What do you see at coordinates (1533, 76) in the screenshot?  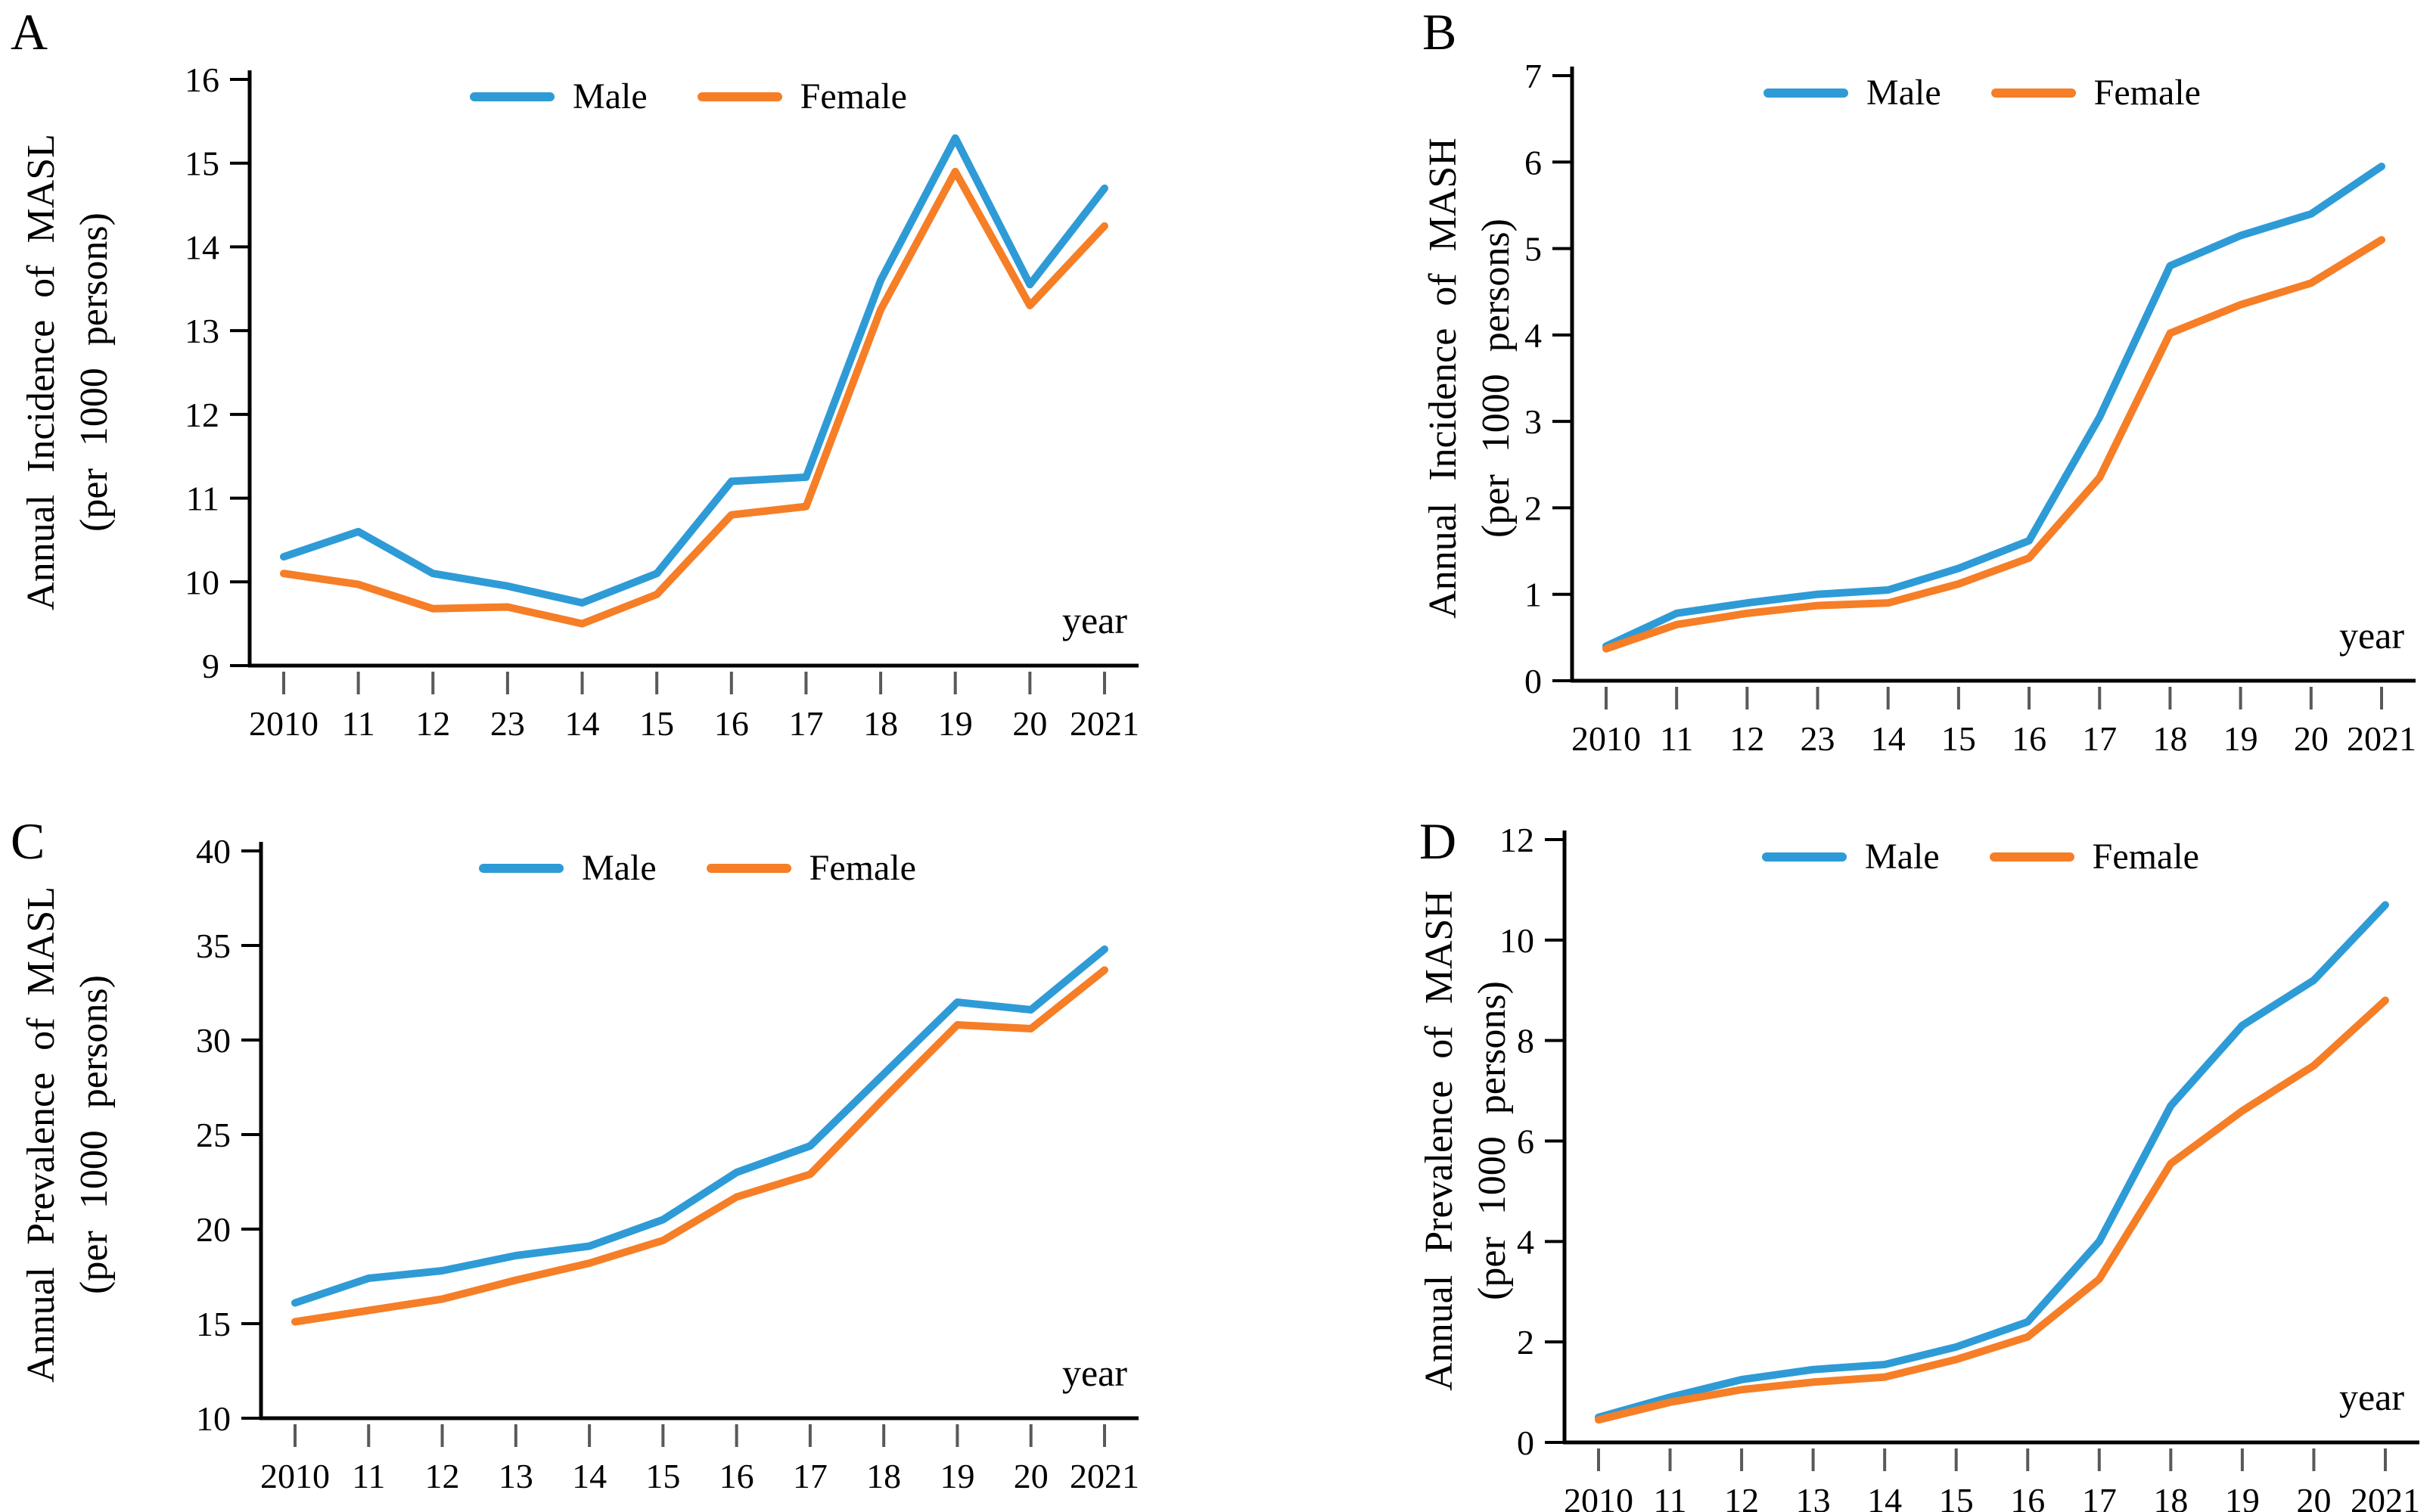 I see `y-tick-label: 7` at bounding box center [1533, 76].